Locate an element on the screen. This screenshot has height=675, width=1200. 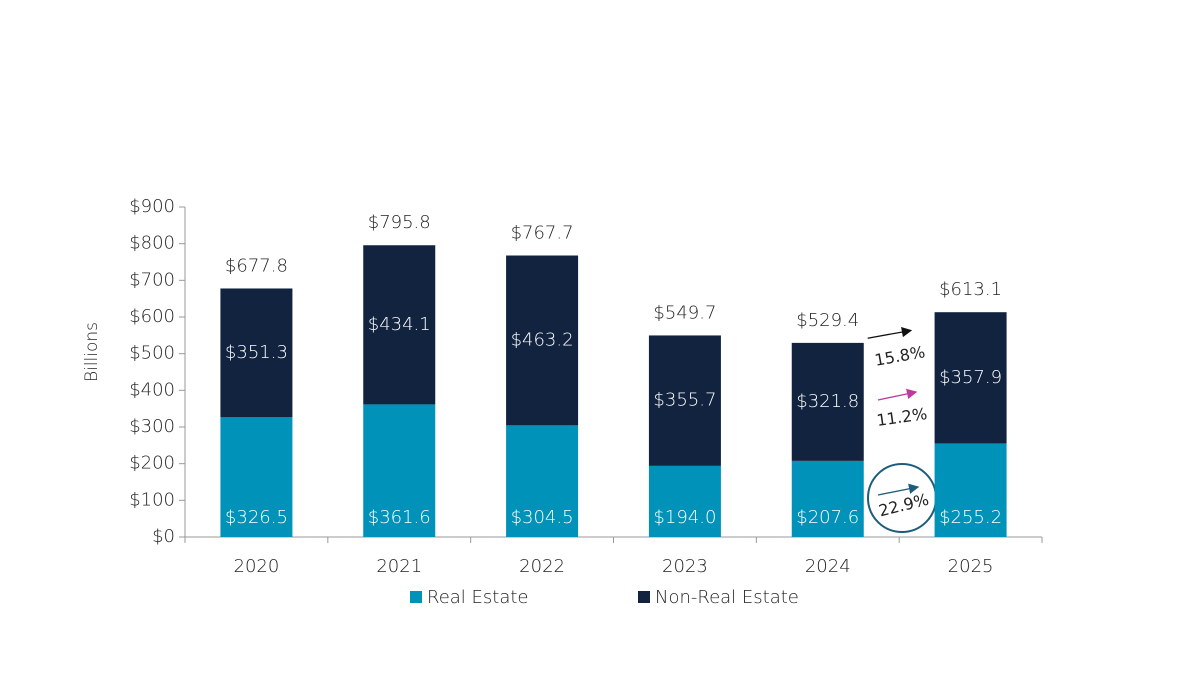
y-tick-label: $500 is located at coordinates (152, 353).